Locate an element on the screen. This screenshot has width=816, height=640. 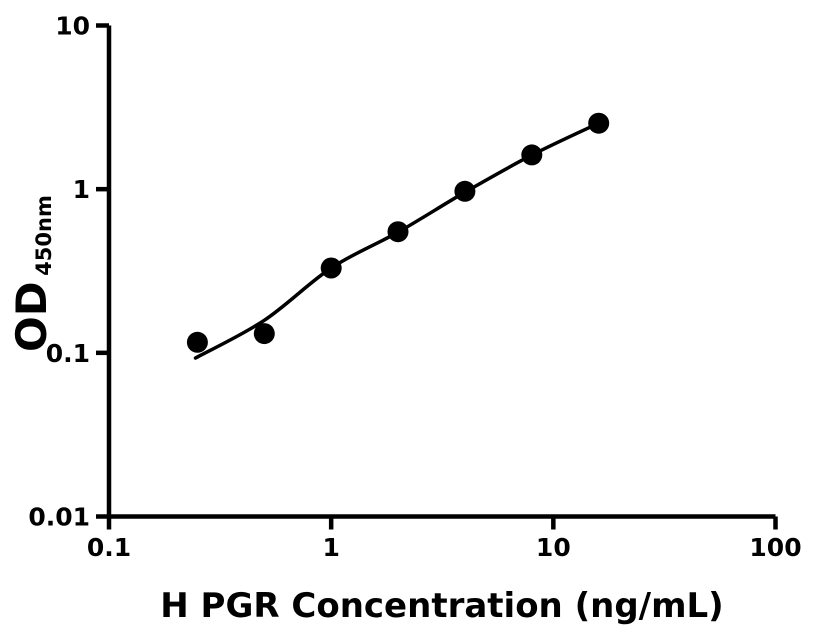
x-axis-tick-label: 1 is located at coordinates (330, 547).